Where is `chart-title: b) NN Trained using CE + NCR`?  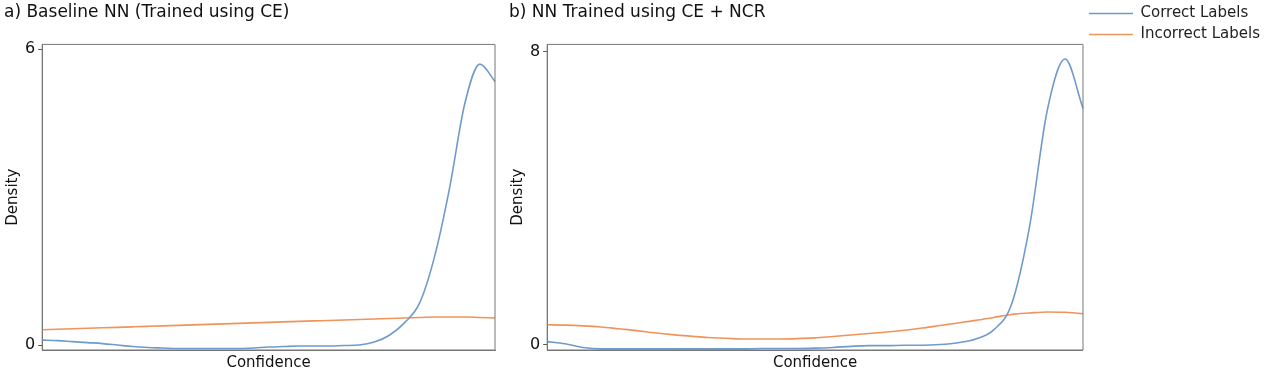 chart-title: b) NN Trained using CE + NCR is located at coordinates (637, 10).